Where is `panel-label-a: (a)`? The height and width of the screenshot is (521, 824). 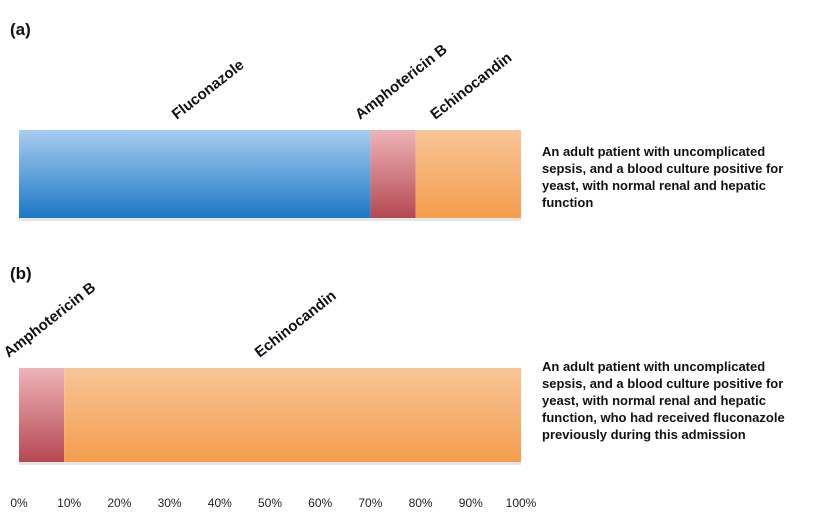
panel-label-a: (a) is located at coordinates (20, 29).